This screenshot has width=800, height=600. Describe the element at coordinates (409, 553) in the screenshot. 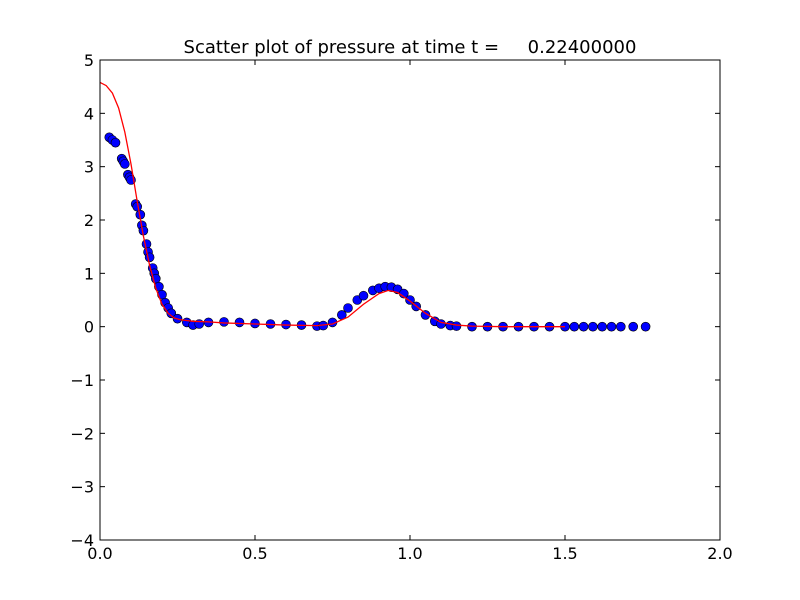

I see `x-tick-label: 1.0` at that location.